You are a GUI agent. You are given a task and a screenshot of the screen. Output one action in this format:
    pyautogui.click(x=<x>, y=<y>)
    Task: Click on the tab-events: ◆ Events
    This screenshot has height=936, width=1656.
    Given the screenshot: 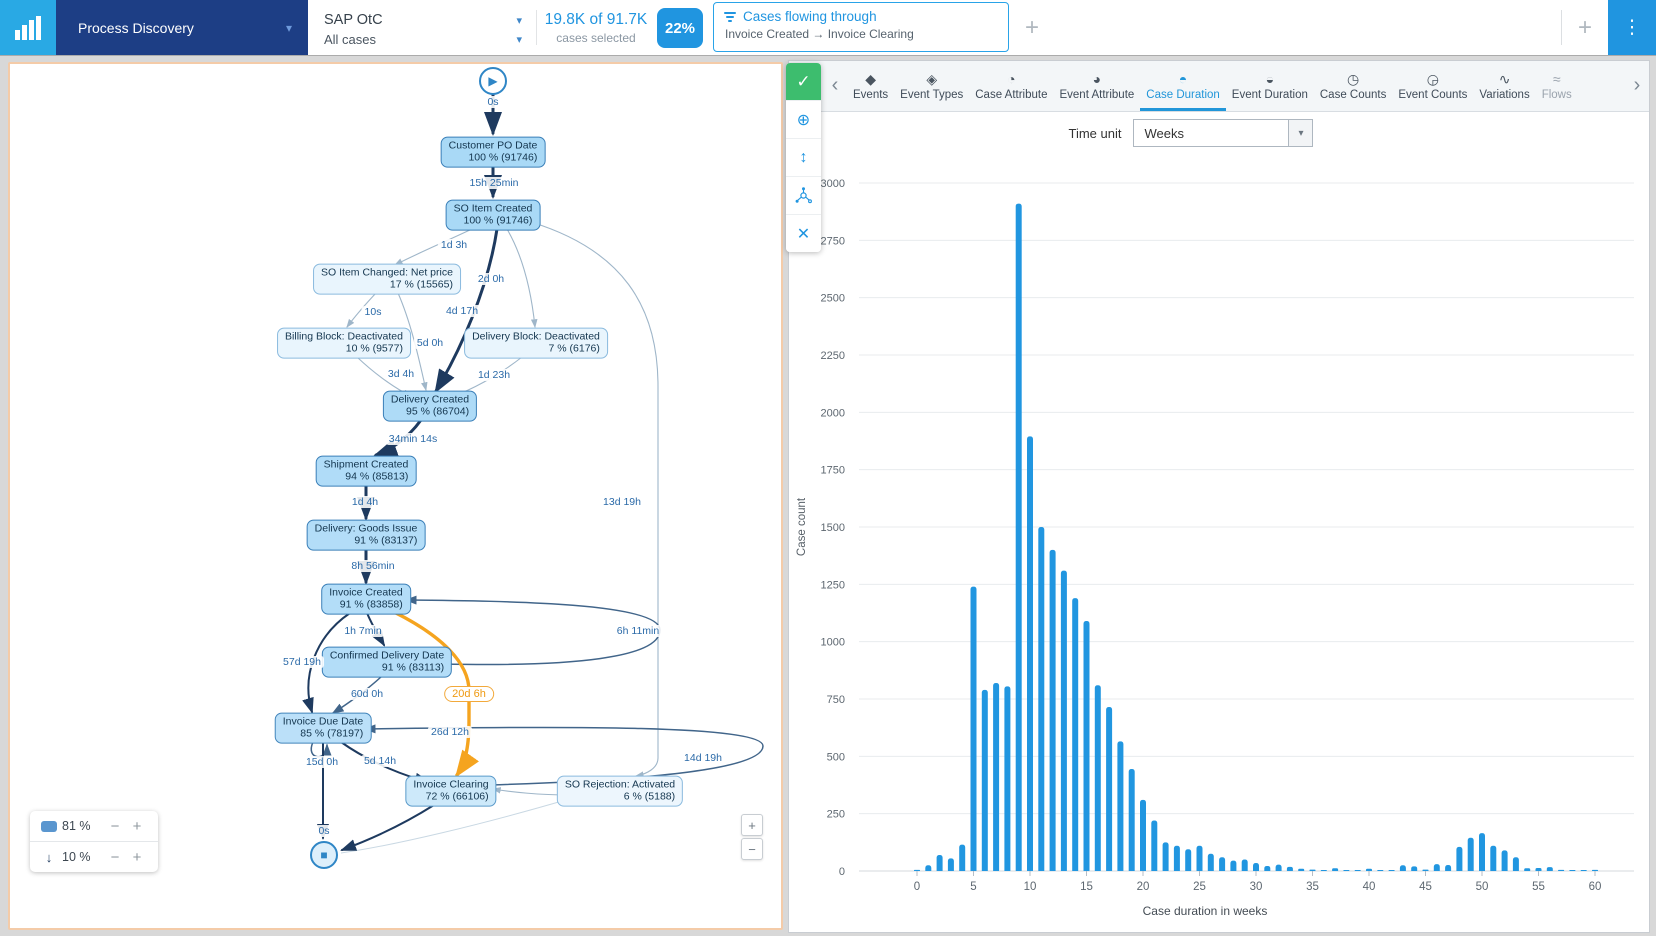 What is the action you would take?
    pyautogui.click(x=870, y=86)
    